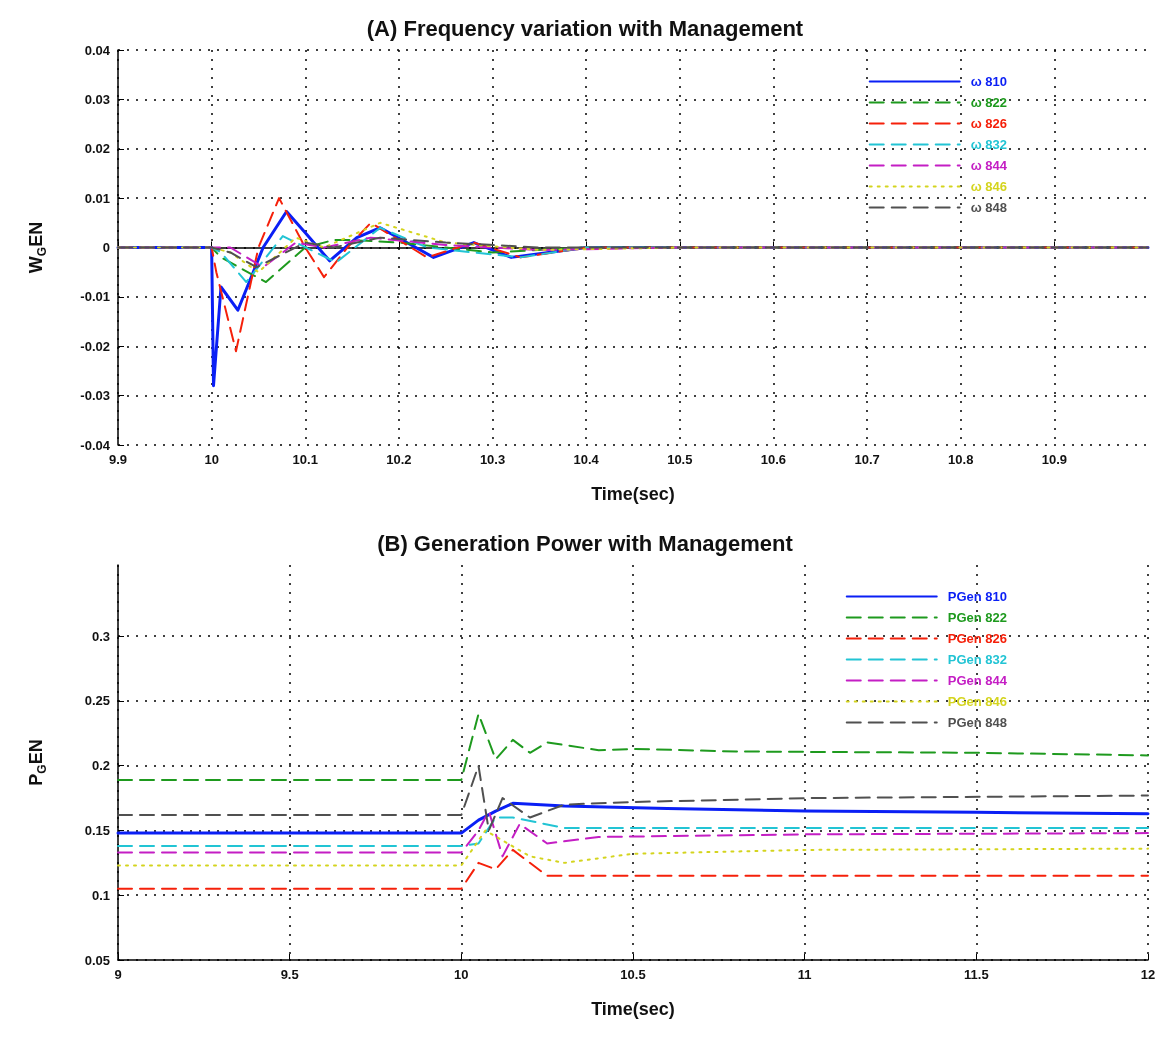 The image size is (1170, 1046). Describe the element at coordinates (989, 102) in the screenshot. I see `text: ω 822` at that location.